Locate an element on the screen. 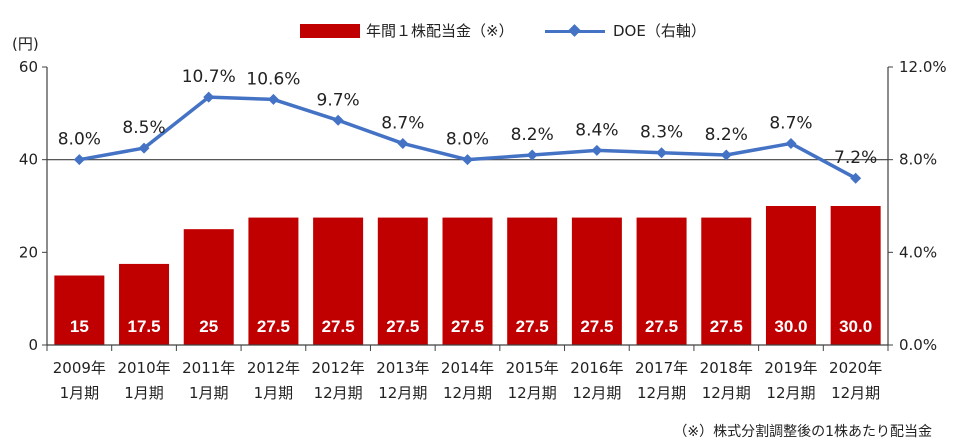  doe-value-label: 10.6% is located at coordinates (273, 79).